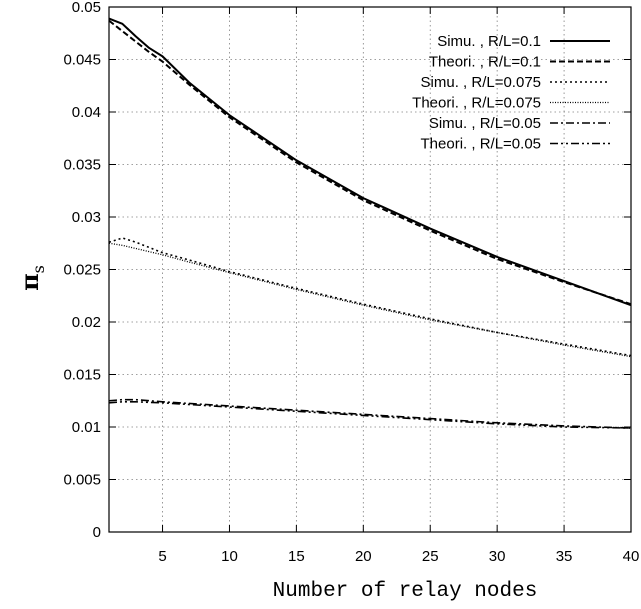 This screenshot has width=641, height=609. Describe the element at coordinates (430, 556) in the screenshot. I see `x-tick-label: 25` at that location.